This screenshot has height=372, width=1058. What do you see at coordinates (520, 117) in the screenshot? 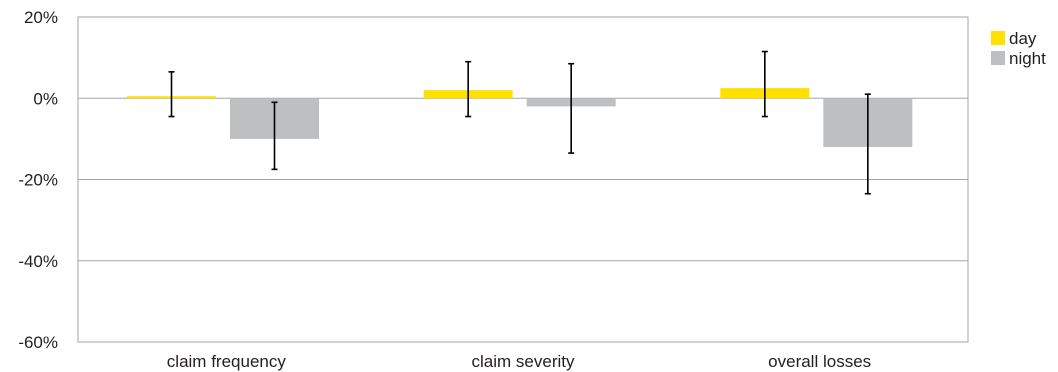
I see `bars` at bounding box center [520, 117].